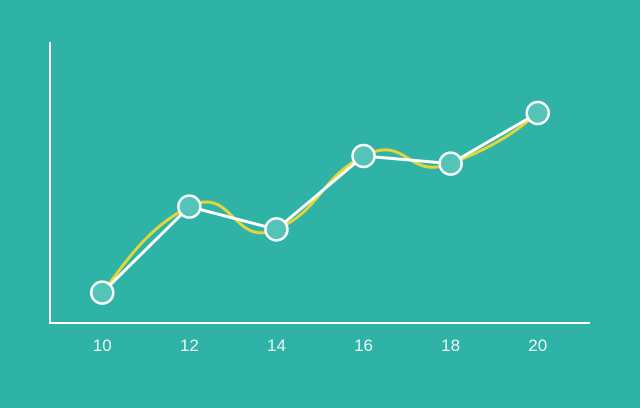 Image resolution: width=640 pixels, height=408 pixels. What do you see at coordinates (102, 345) in the screenshot?
I see `x-tick-label-10: 10` at bounding box center [102, 345].